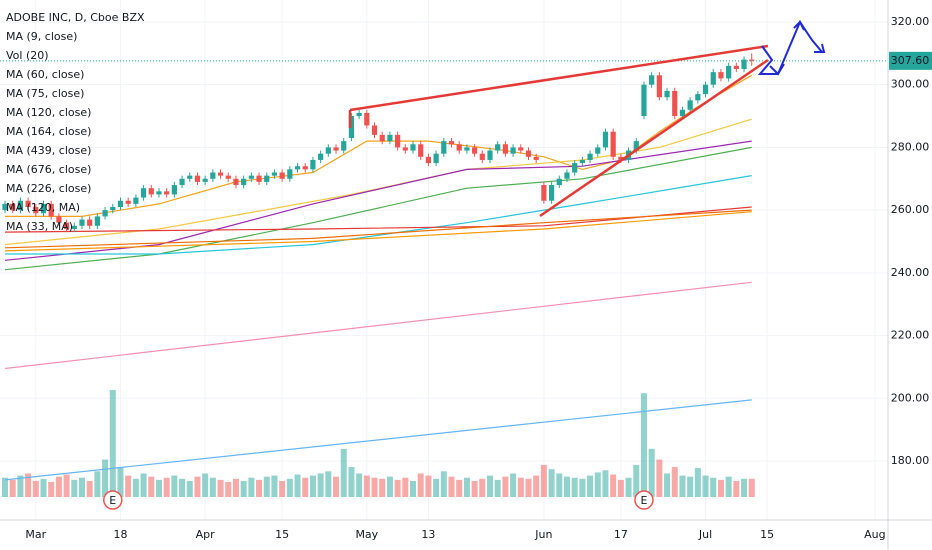  I want to click on x-tick-label: Mar, so click(35, 534).